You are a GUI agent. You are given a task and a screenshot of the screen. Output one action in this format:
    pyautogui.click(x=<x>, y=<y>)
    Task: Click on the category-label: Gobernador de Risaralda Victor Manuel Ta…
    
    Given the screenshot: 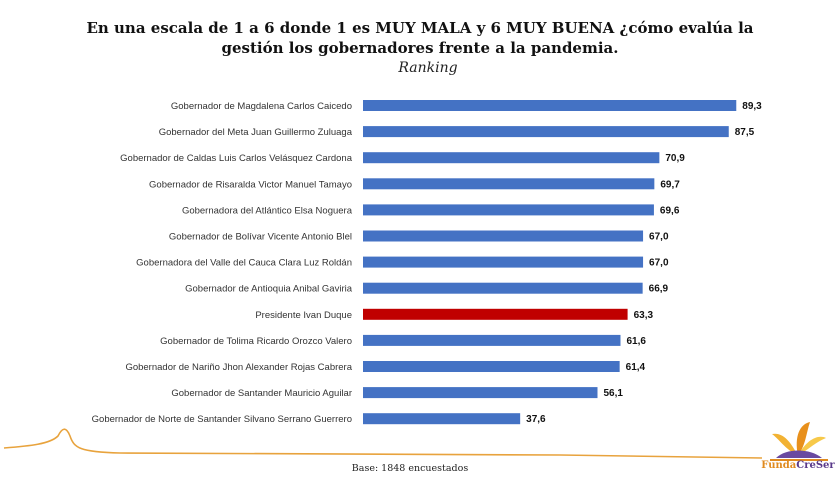 What is the action you would take?
    pyautogui.click(x=250, y=184)
    